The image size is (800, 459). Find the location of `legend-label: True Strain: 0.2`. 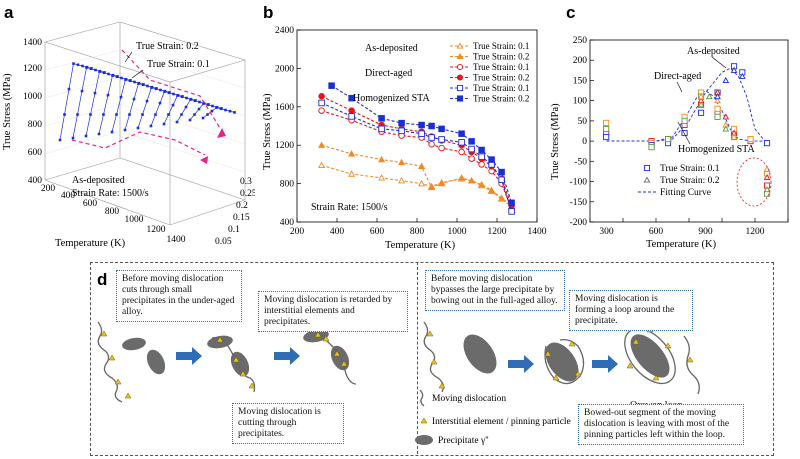

legend-label: True Strain: 0.2 is located at coordinates (501, 57).